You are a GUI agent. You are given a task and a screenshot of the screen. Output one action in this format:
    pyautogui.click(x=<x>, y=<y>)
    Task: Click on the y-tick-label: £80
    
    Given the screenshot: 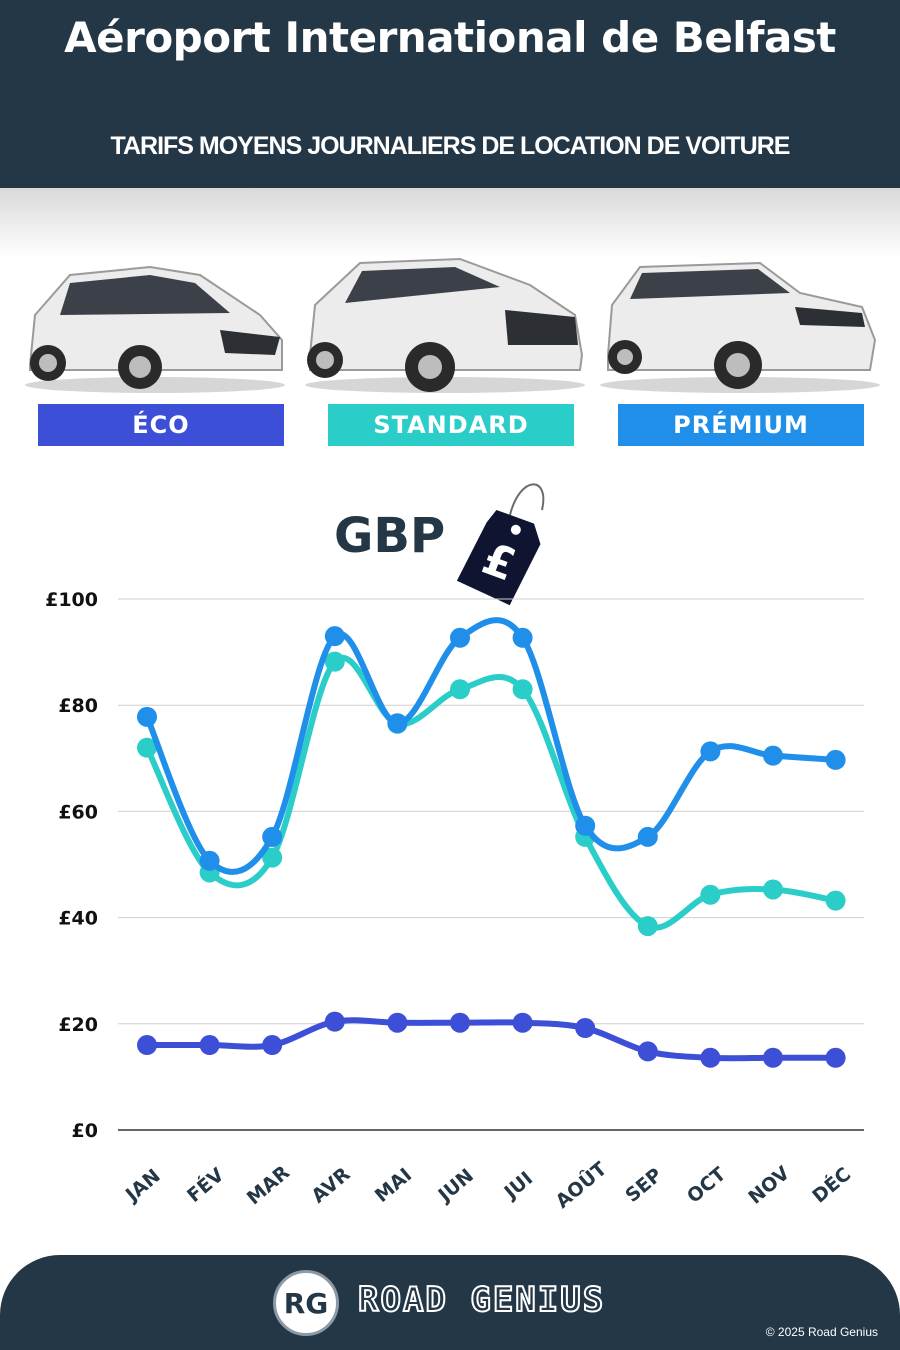 What is the action you would take?
    pyautogui.click(x=78, y=706)
    